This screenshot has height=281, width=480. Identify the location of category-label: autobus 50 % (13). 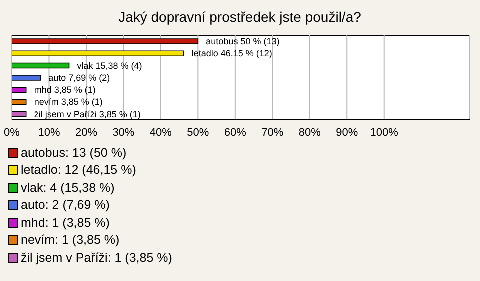
(243, 41).